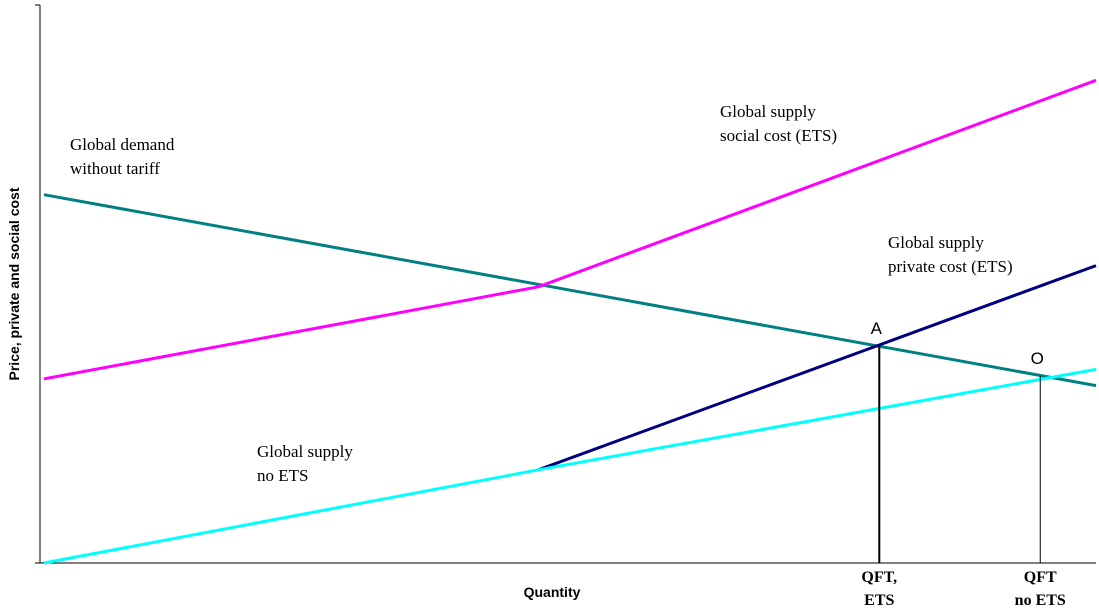 Image resolution: width=1099 pixels, height=613 pixels. I want to click on x-tick-label-line: QFT,, so click(879, 577).